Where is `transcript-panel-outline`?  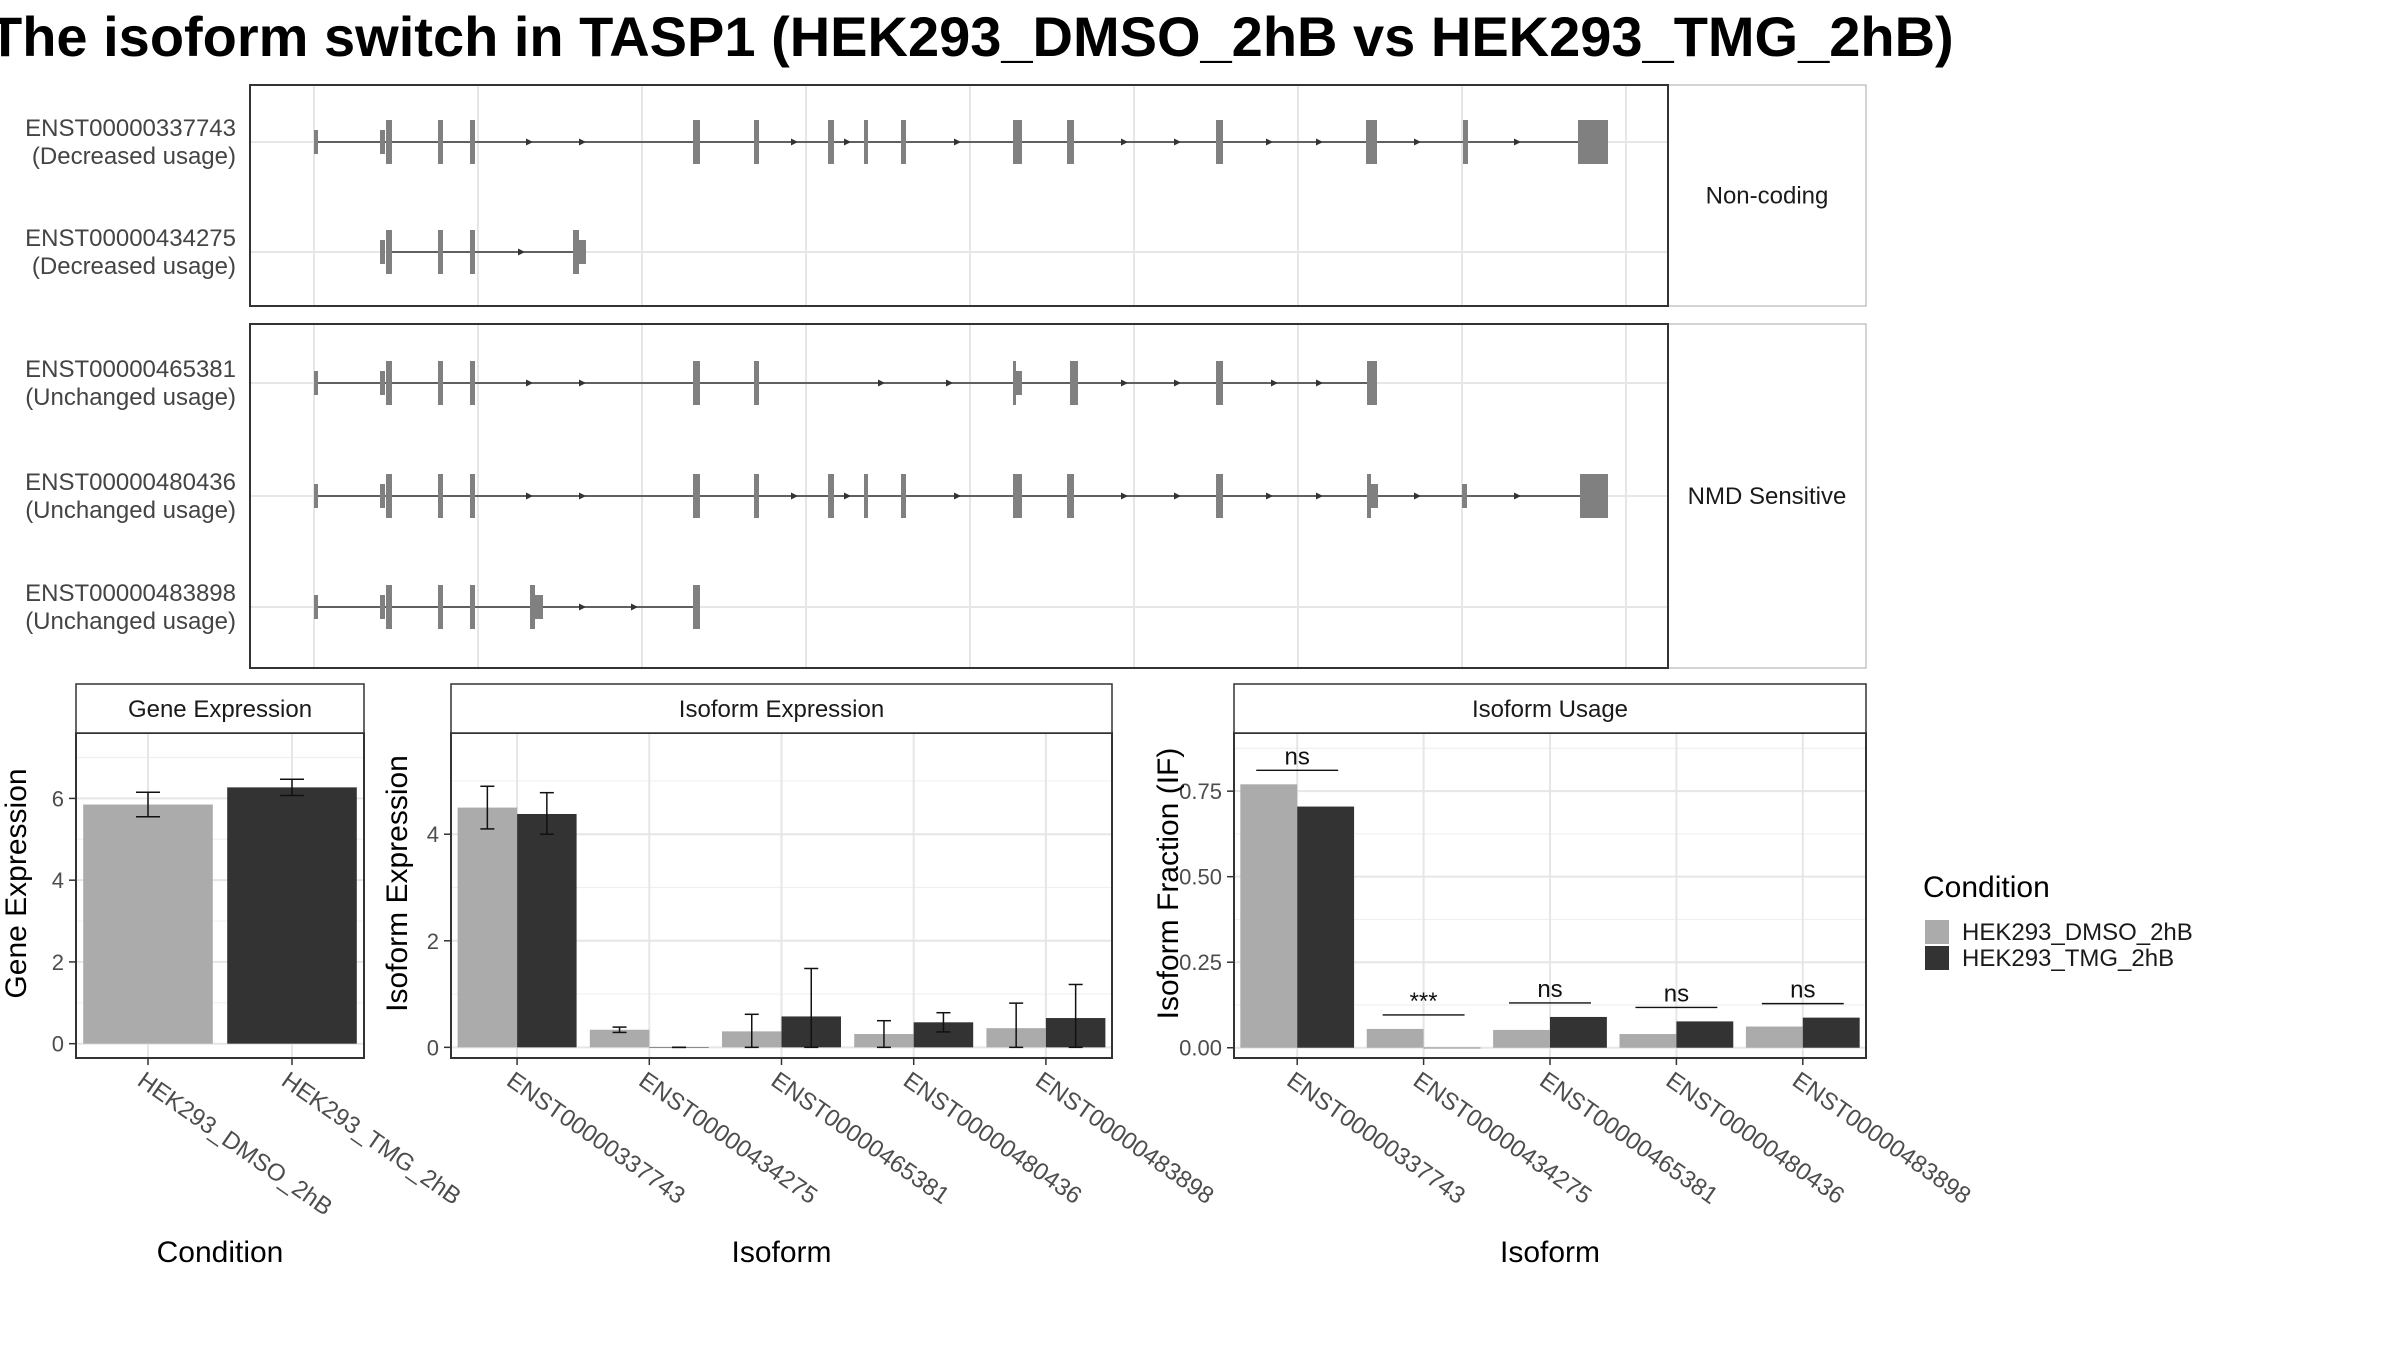
transcript-panel-outline is located at coordinates (1058, 195).